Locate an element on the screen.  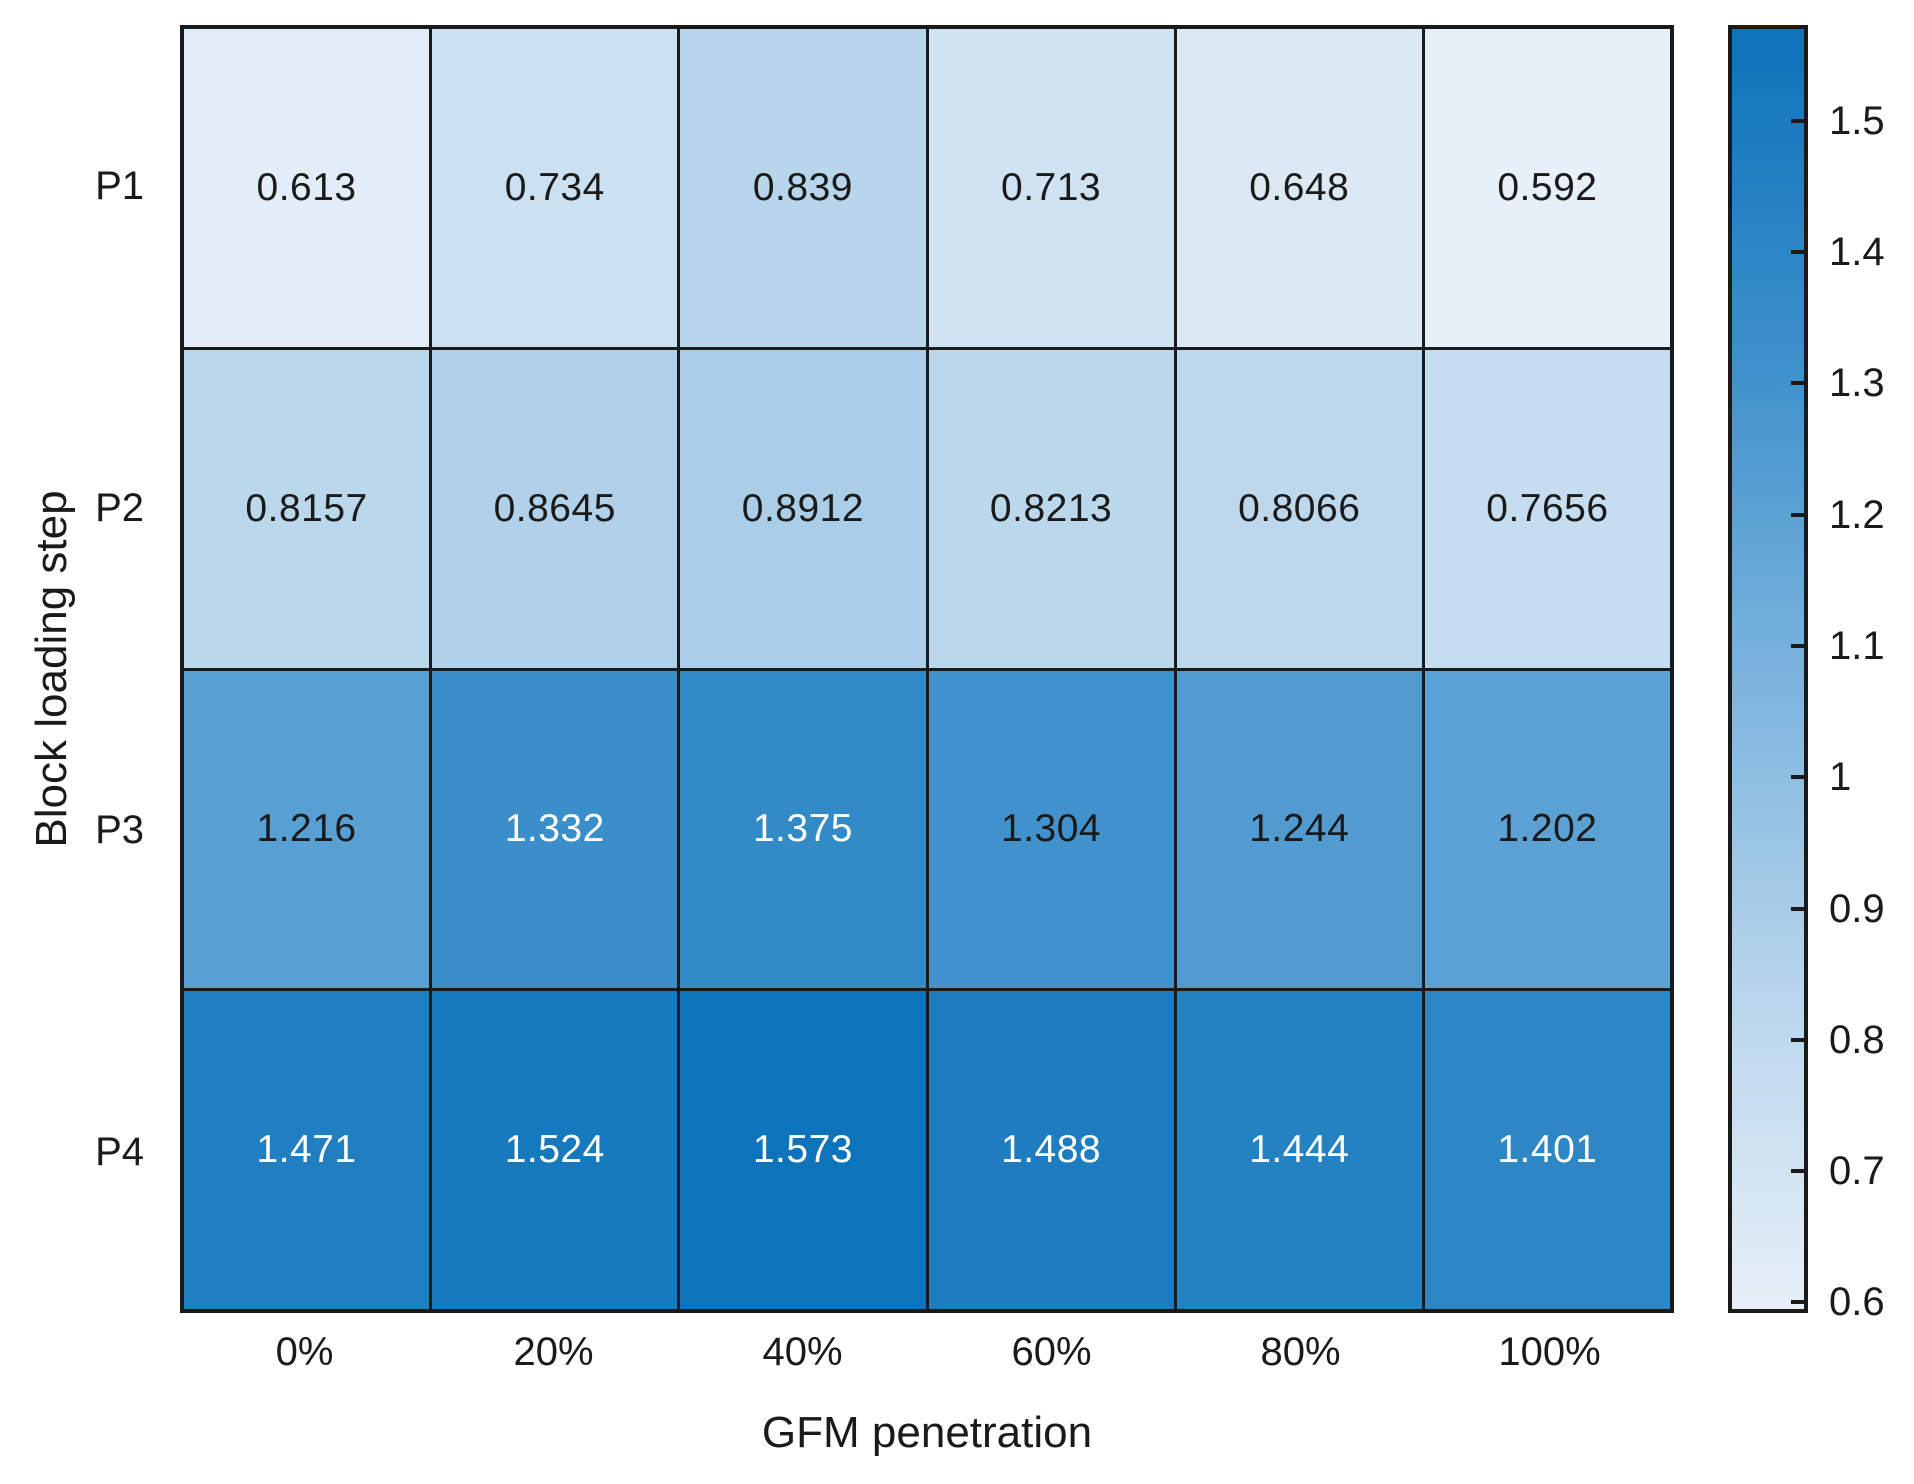
x-tick-label: 100% is located at coordinates (1549, 1352).